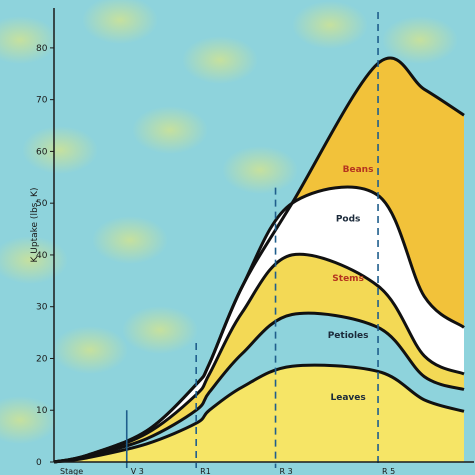  I want to click on y-tick-label: 50, so click(42, 204).